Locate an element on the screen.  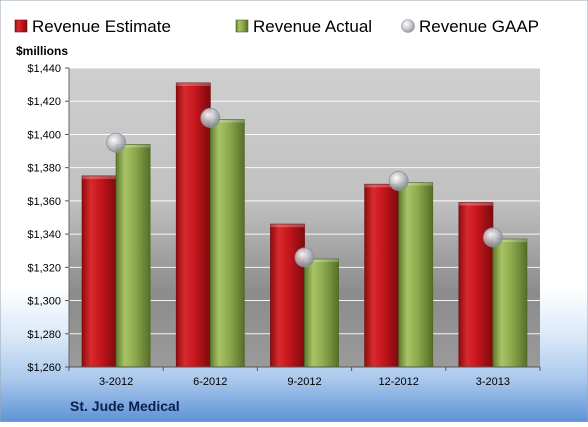
y-tick-label: $1,380 is located at coordinates (44, 169).